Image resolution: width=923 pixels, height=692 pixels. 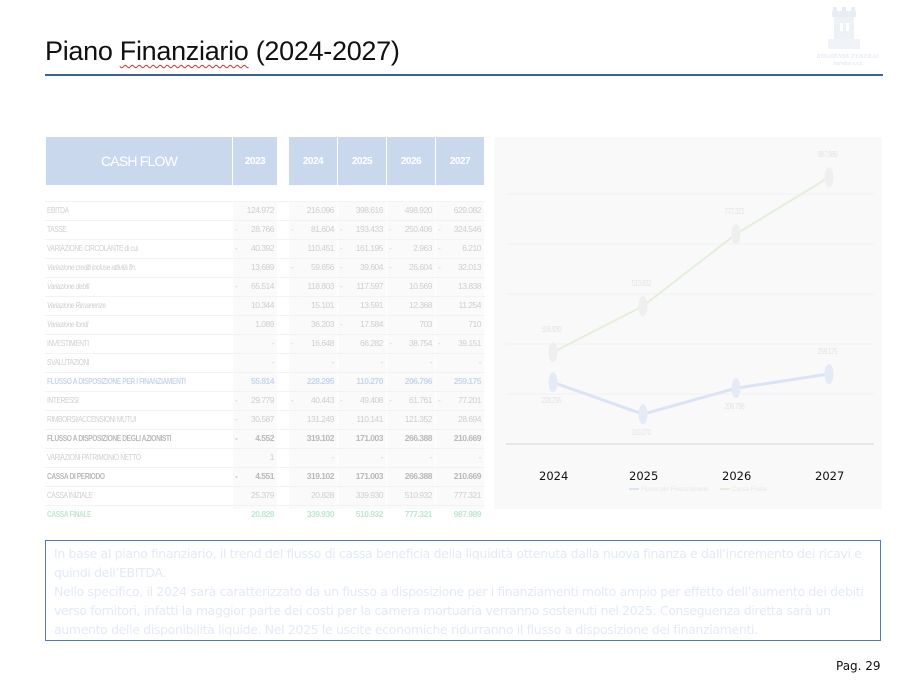 What do you see at coordinates (369, 229) in the screenshot?
I see `value-text: 193.433` at bounding box center [369, 229].